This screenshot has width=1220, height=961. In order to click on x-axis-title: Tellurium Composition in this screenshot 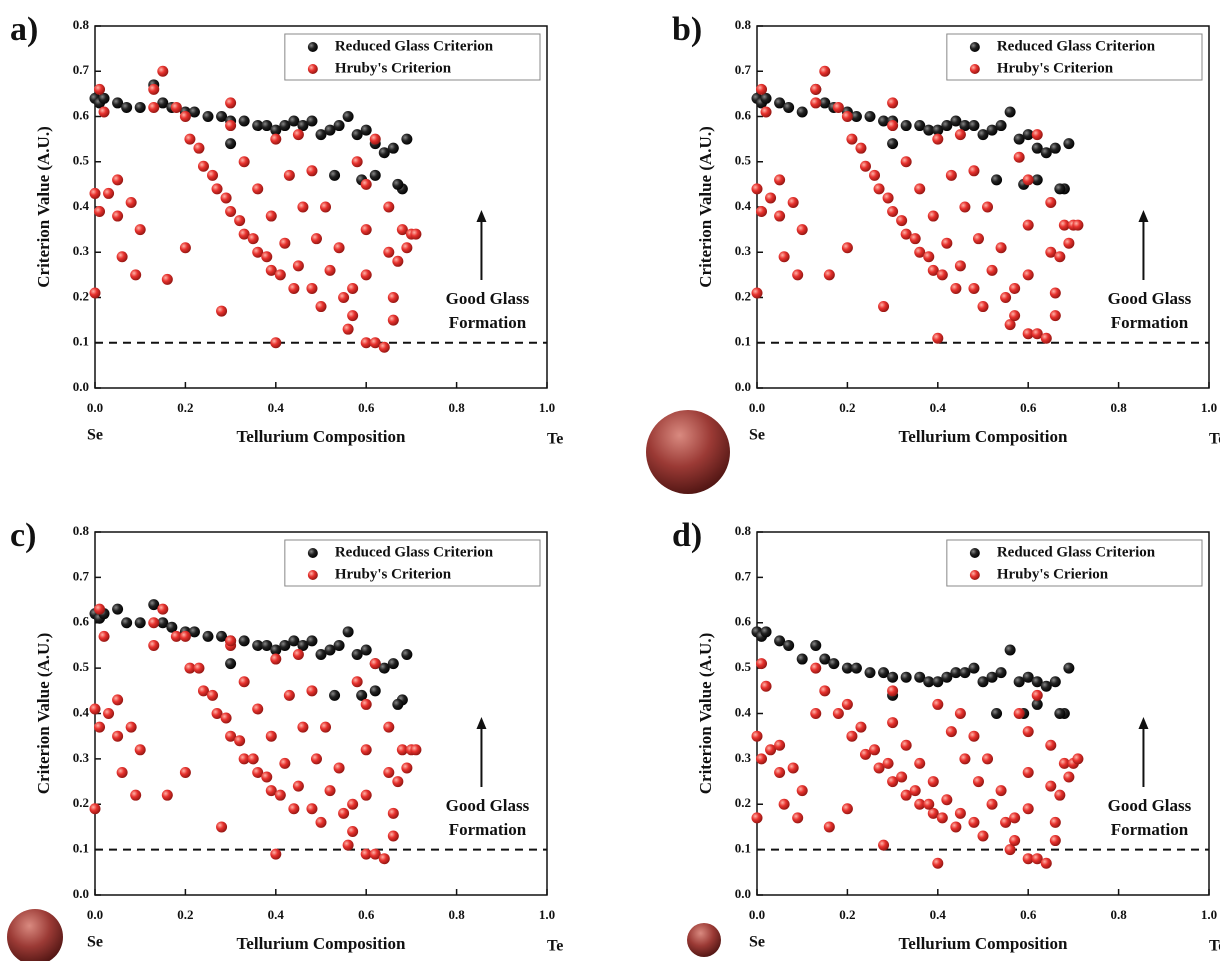, I will do `click(321, 943)`.